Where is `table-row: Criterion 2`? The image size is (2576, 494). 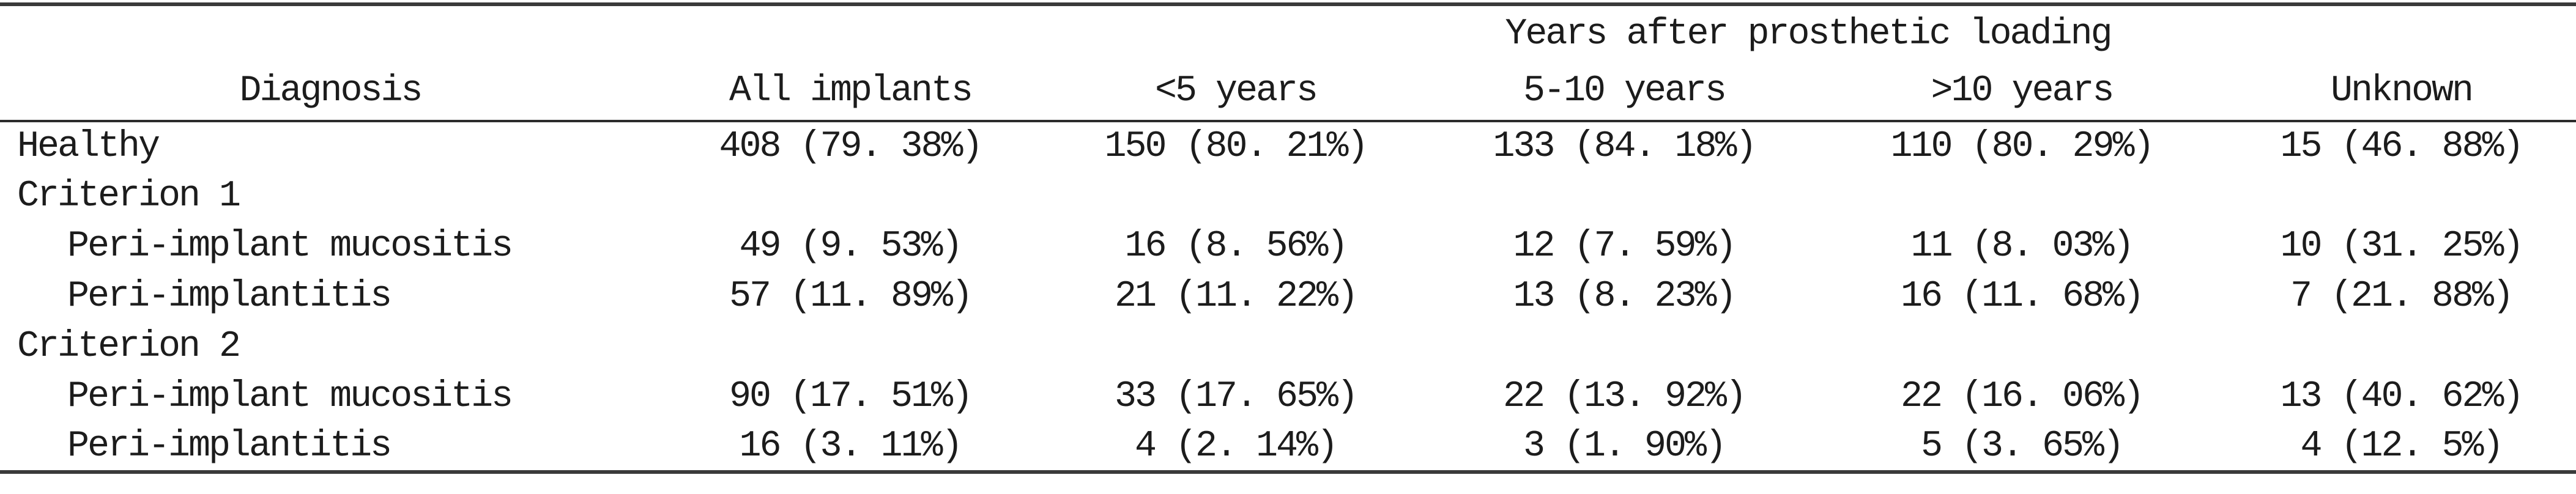
table-row: Criterion 2 is located at coordinates (1288, 347).